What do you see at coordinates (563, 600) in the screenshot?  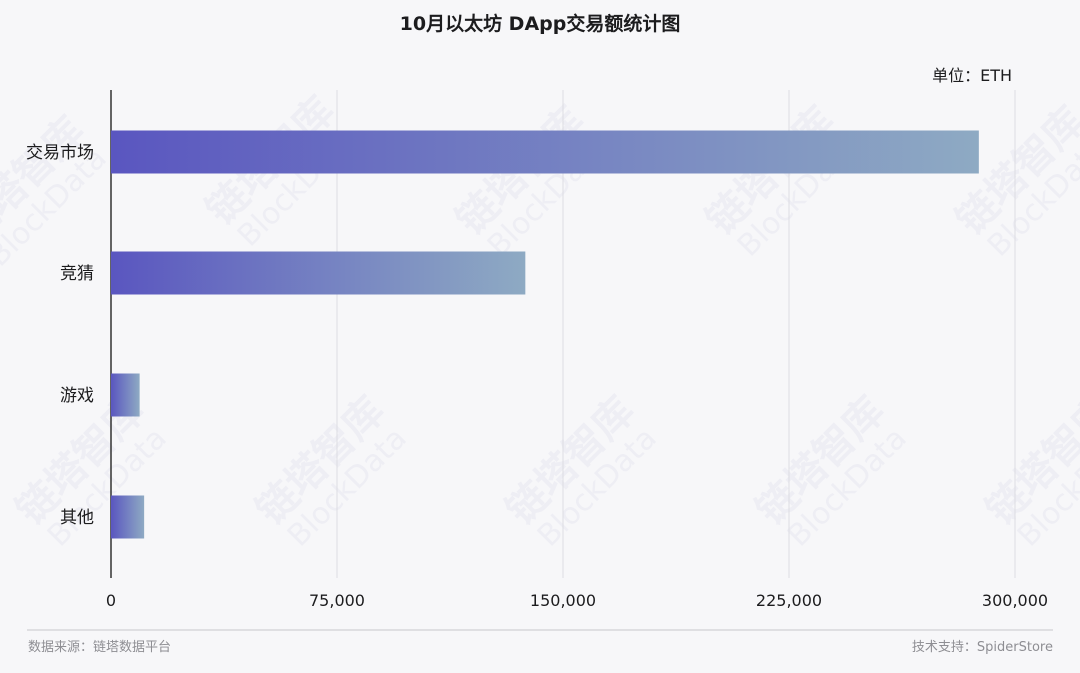 I see `x-tick-label: 150,000` at bounding box center [563, 600].